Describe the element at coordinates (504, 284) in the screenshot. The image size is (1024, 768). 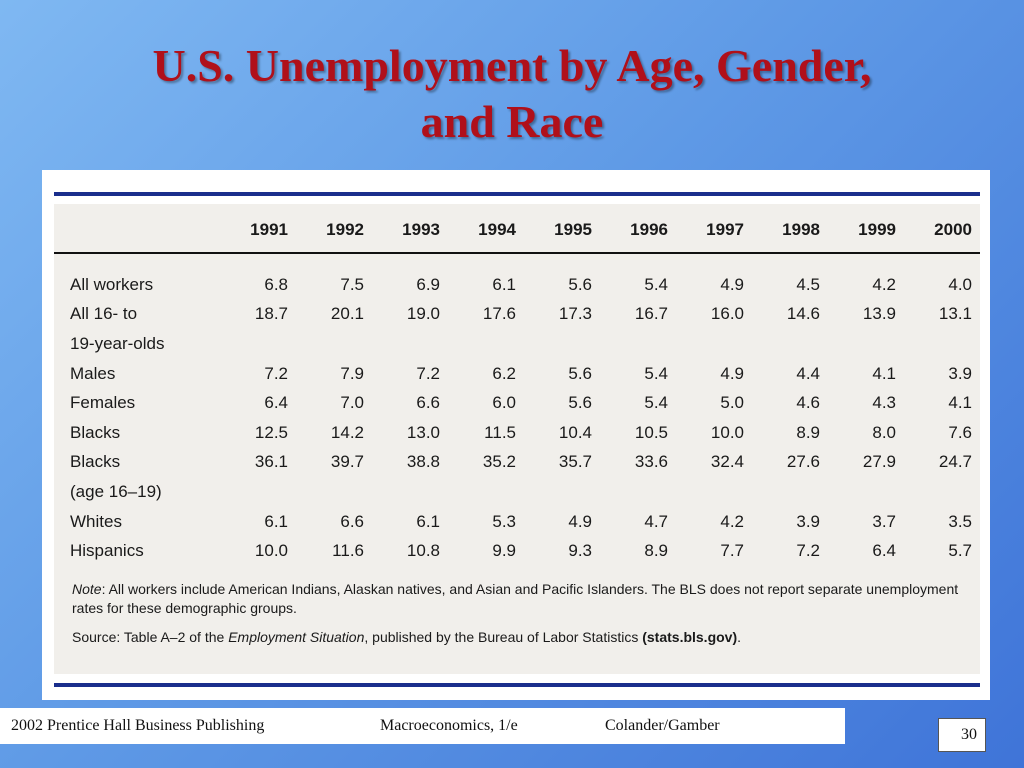
I see `table-cell: 6.1` at that location.